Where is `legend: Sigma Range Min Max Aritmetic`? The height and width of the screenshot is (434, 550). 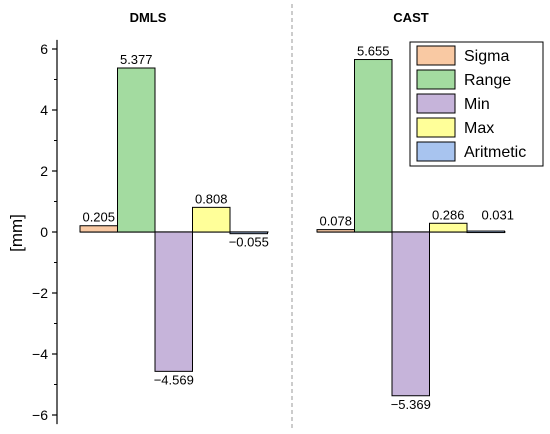
legend: Sigma Range Min Max Aritmetic is located at coordinates (476, 104).